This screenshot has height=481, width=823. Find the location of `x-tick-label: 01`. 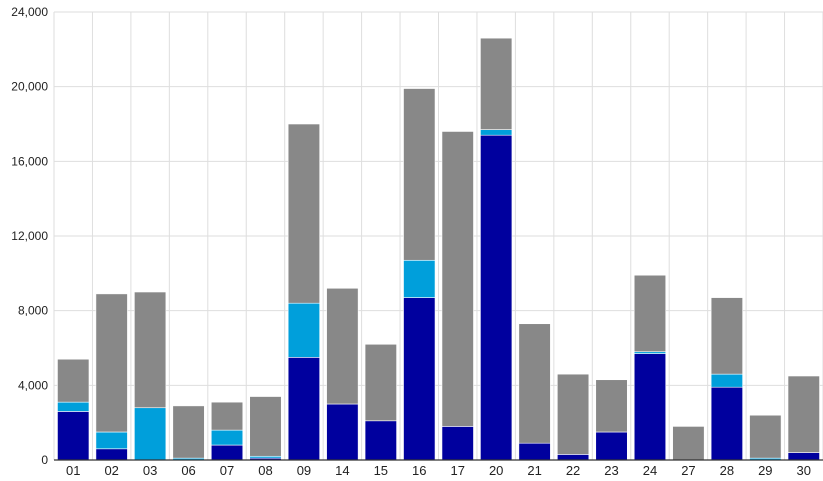

x-tick-label: 01 is located at coordinates (73, 470).